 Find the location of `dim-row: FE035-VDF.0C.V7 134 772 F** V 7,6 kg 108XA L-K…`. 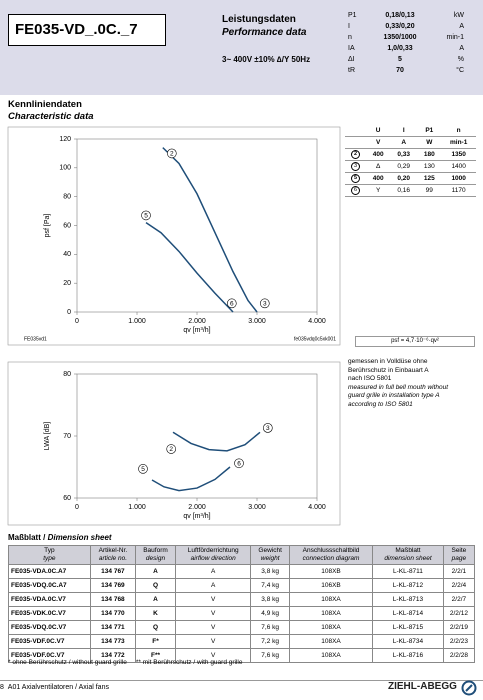

dim-row: FE035-VDF.0C.V7 134 772 F** V 7,6 kg 108XA L-K… is located at coordinates (242, 655).